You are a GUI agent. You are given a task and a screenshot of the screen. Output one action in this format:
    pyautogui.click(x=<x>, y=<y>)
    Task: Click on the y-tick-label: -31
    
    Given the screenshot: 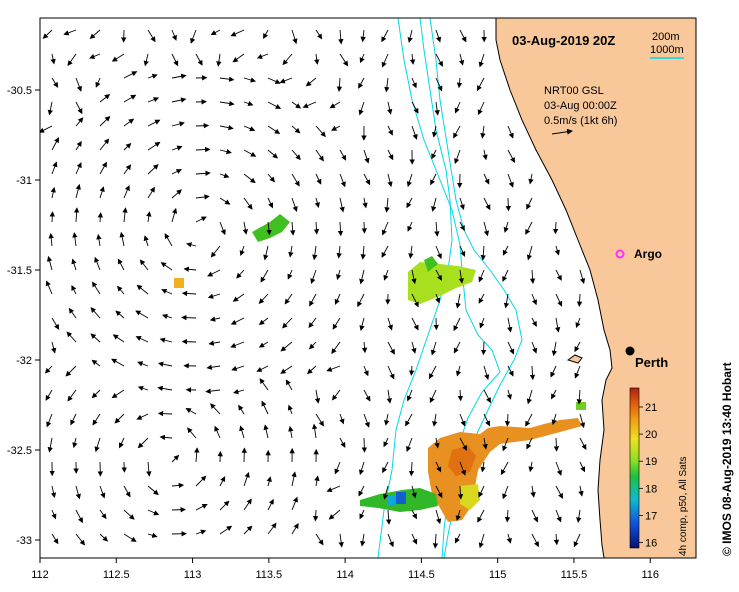 What is the action you would take?
    pyautogui.click(x=24, y=181)
    